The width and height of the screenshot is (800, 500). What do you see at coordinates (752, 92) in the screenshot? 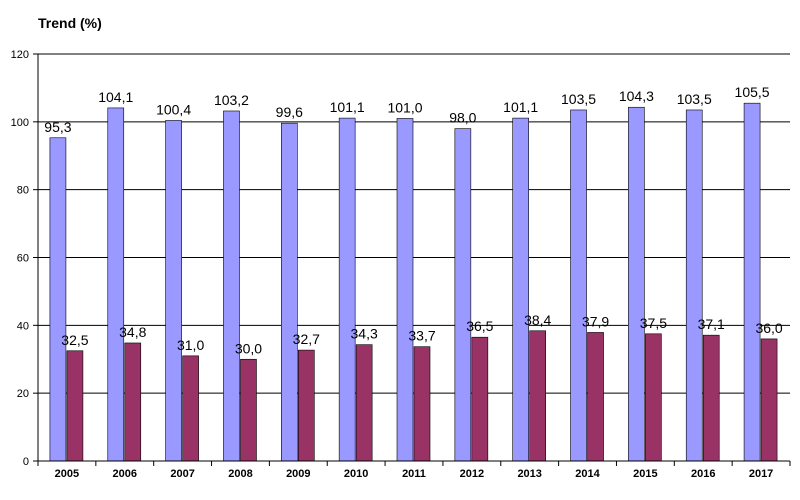
I see `data-label: 105,5` at bounding box center [752, 92].